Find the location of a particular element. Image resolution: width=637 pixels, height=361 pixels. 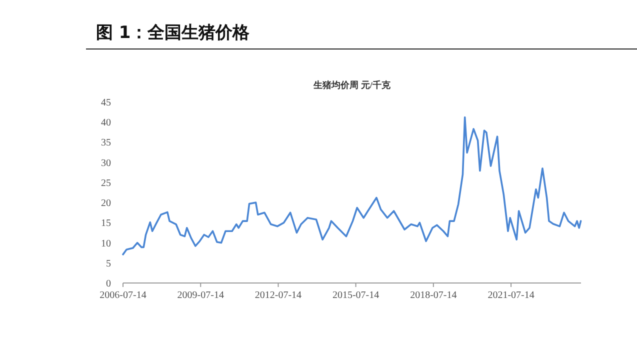

y-tick-label: 40 is located at coordinates (106, 123).